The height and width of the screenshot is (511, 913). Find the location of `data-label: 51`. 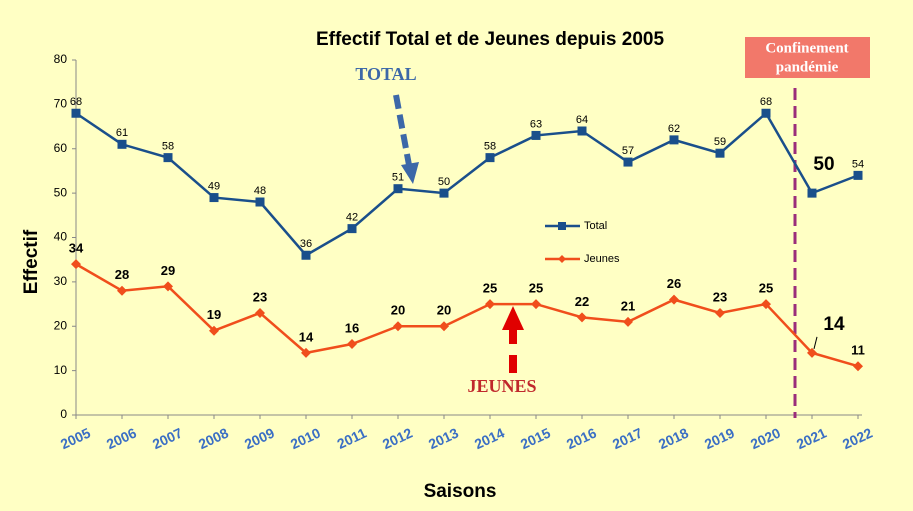

data-label: 51 is located at coordinates (398, 178).